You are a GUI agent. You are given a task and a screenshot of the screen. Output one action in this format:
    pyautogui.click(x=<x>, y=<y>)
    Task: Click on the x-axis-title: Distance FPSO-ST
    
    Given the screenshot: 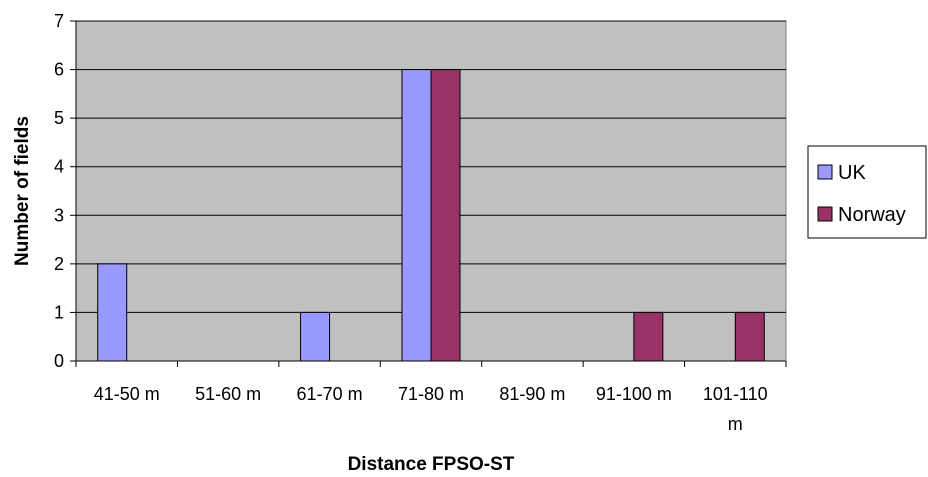 What is the action you would take?
    pyautogui.click(x=431, y=464)
    